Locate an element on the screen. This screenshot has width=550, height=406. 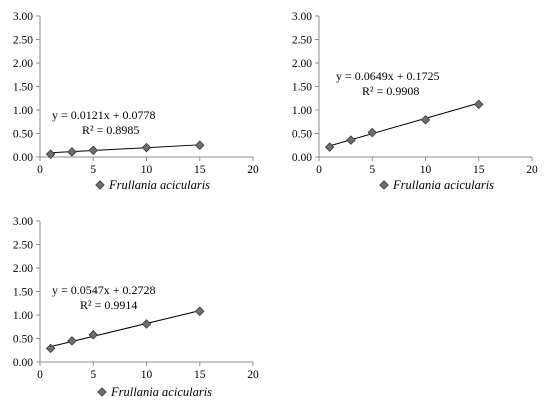
r-squared-label: R² = 0.8985 is located at coordinates (110, 130).